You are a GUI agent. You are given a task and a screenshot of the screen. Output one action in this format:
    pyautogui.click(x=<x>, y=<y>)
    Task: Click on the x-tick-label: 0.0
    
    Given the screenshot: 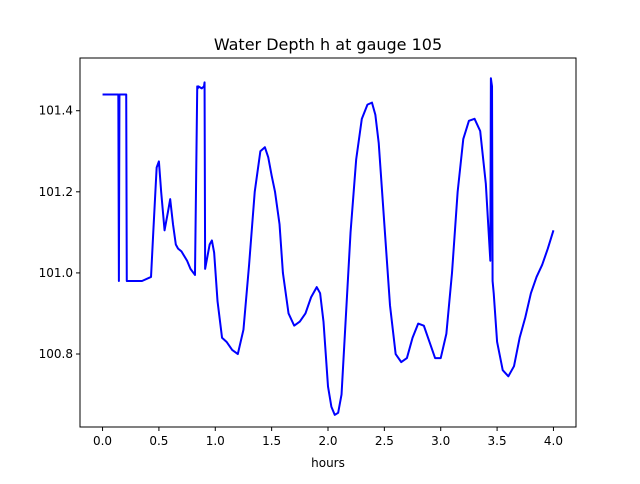 What is the action you would take?
    pyautogui.click(x=102, y=441)
    